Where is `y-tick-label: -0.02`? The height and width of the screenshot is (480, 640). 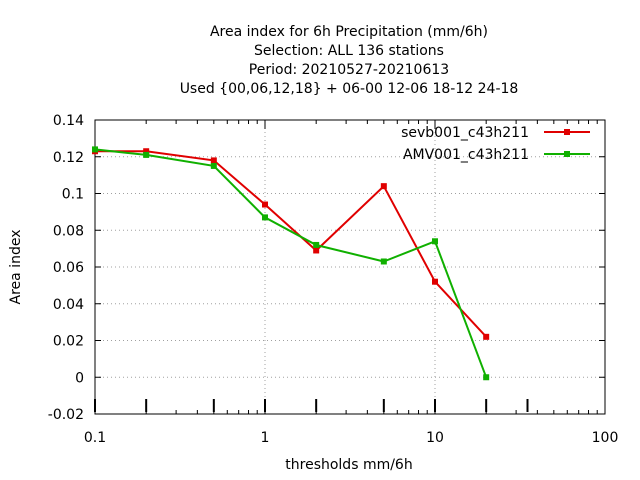 y-tick-label: -0.02 is located at coordinates (66, 415).